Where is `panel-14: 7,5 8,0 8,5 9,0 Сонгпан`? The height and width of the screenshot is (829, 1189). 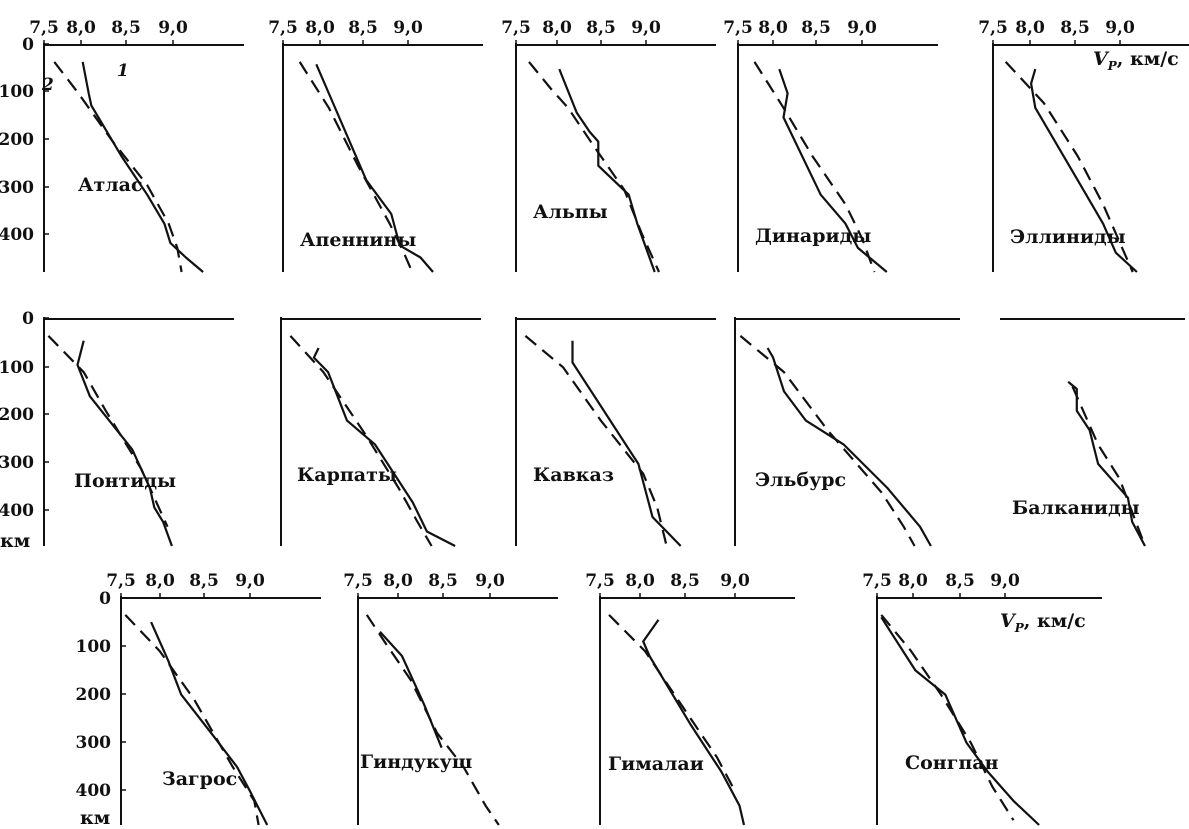
panel-14: 7,5 8,0 8,5 9,0 Сонгпан is located at coordinates (982, 698).